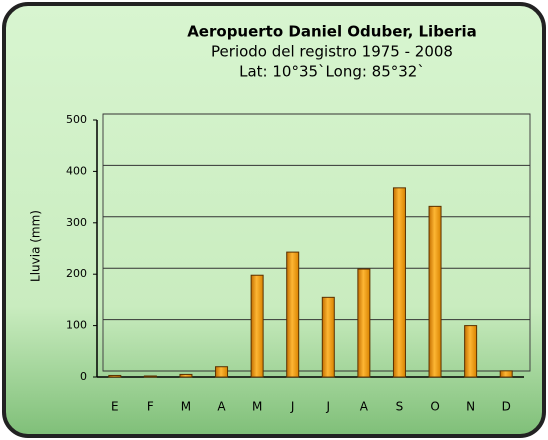  I want to click on y-tick-label: 100, so click(76, 325).